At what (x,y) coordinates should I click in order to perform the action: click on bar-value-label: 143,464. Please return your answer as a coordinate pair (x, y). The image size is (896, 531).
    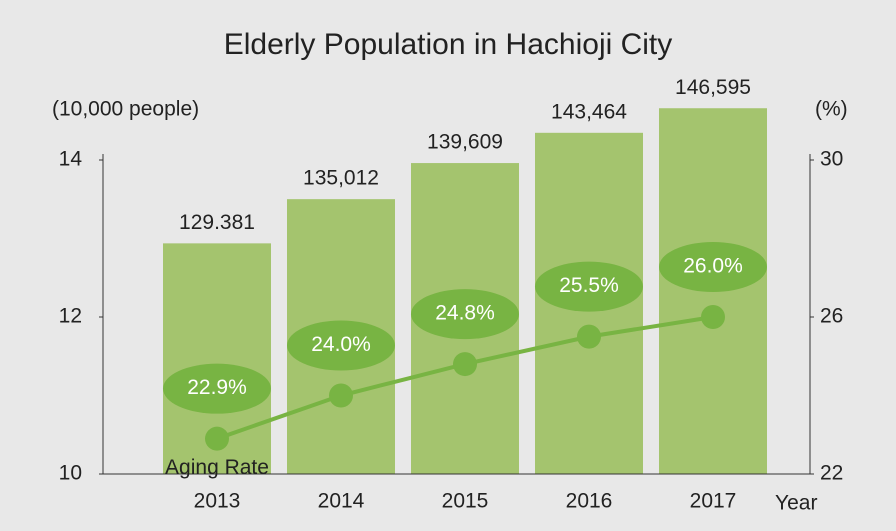
    Looking at the image, I should click on (589, 111).